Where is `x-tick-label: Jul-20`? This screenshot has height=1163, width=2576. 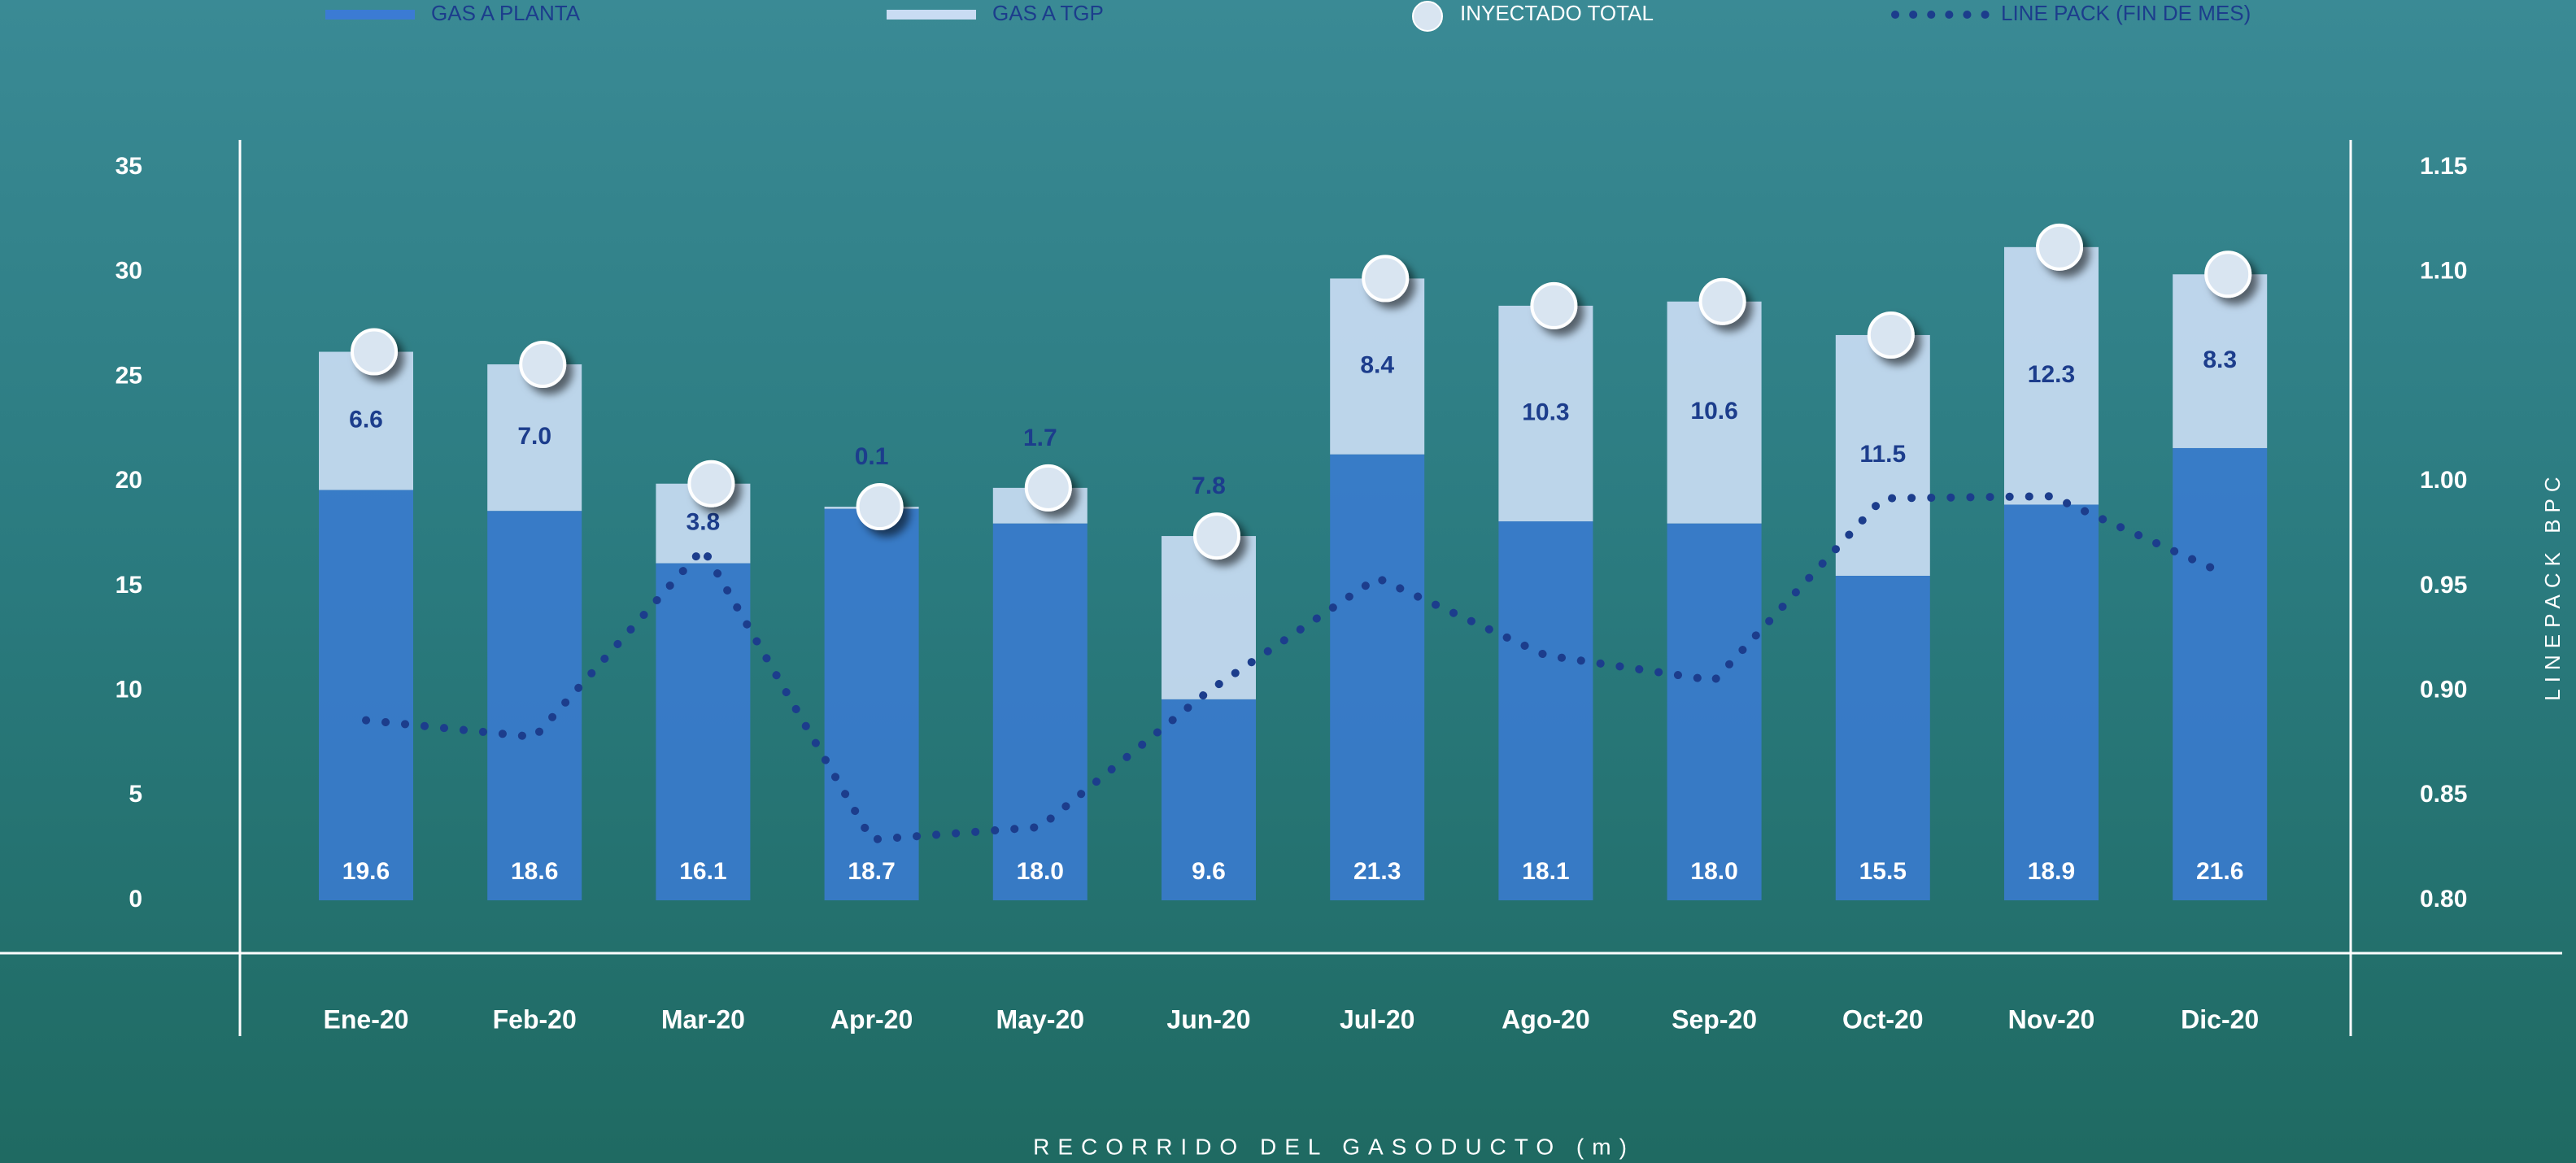 x-tick-label: Jul-20 is located at coordinates (1377, 1019).